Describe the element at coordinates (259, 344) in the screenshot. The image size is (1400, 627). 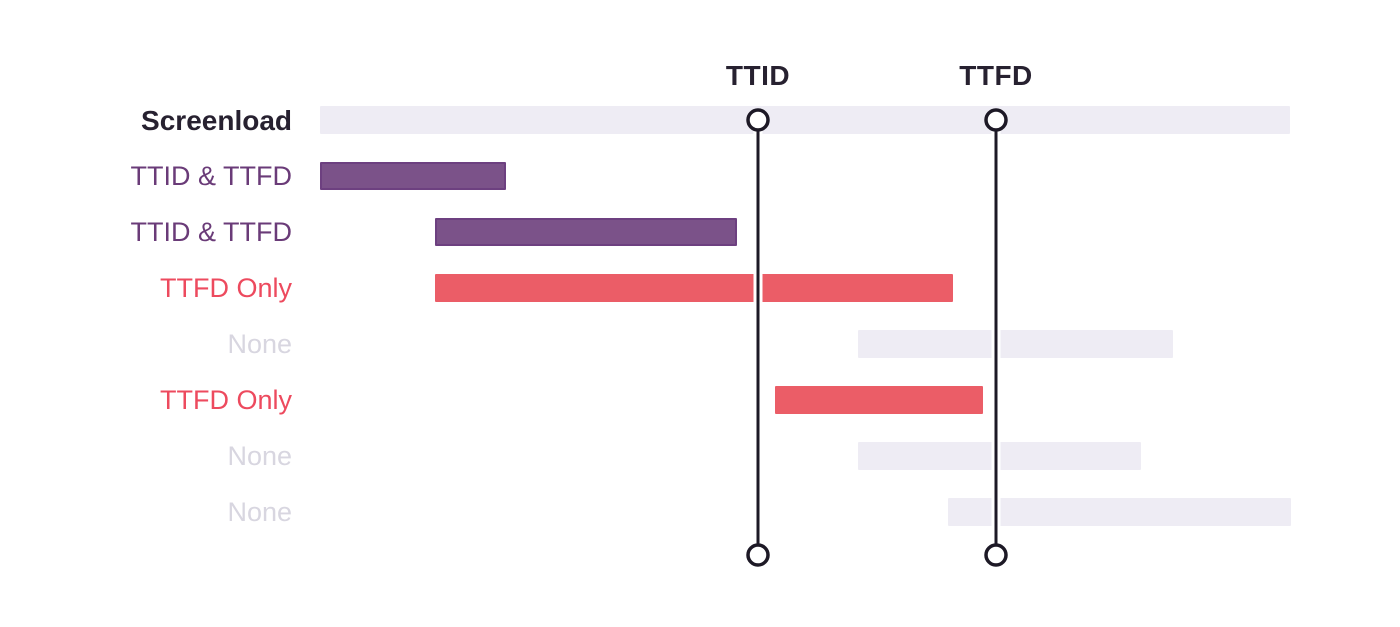
I see `row-label-none-1: None` at that location.